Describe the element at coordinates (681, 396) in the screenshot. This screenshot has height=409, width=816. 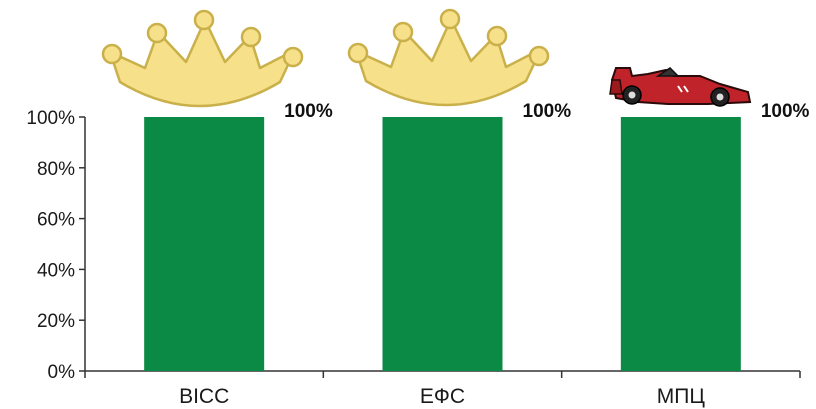
I see `x-tick-label: МПЦ` at that location.